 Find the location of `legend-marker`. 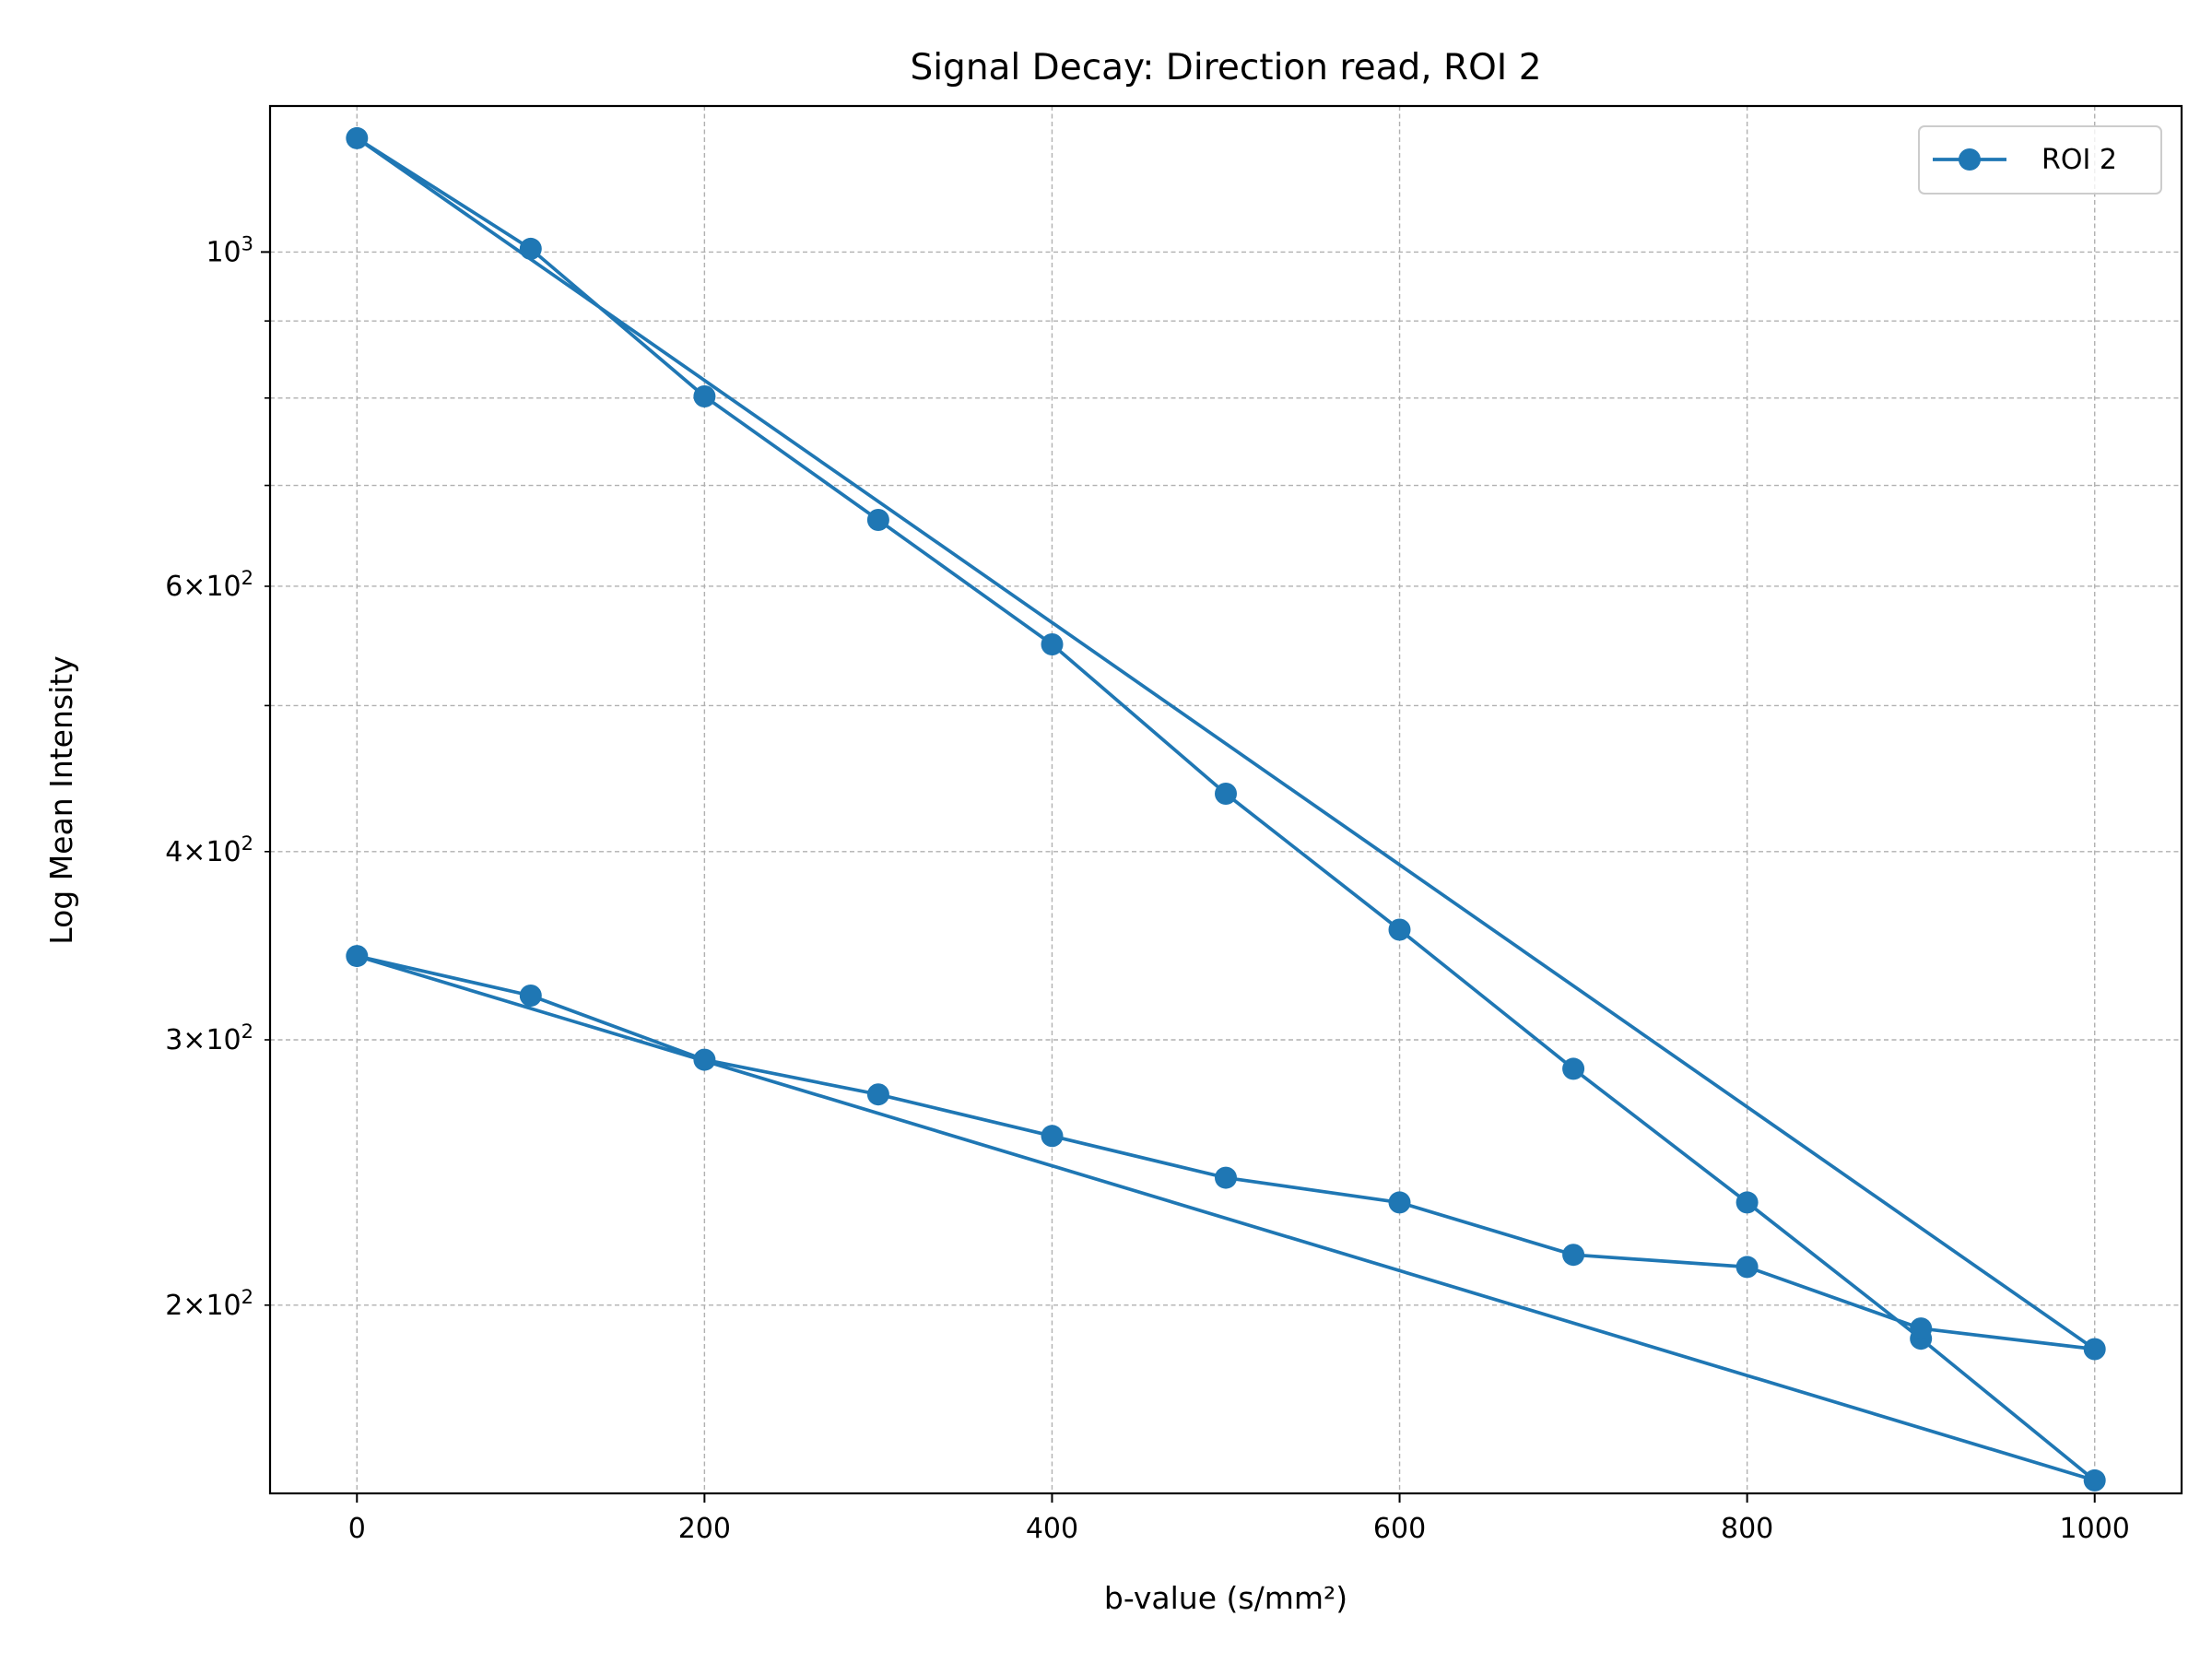

legend-marker is located at coordinates (1970, 159).